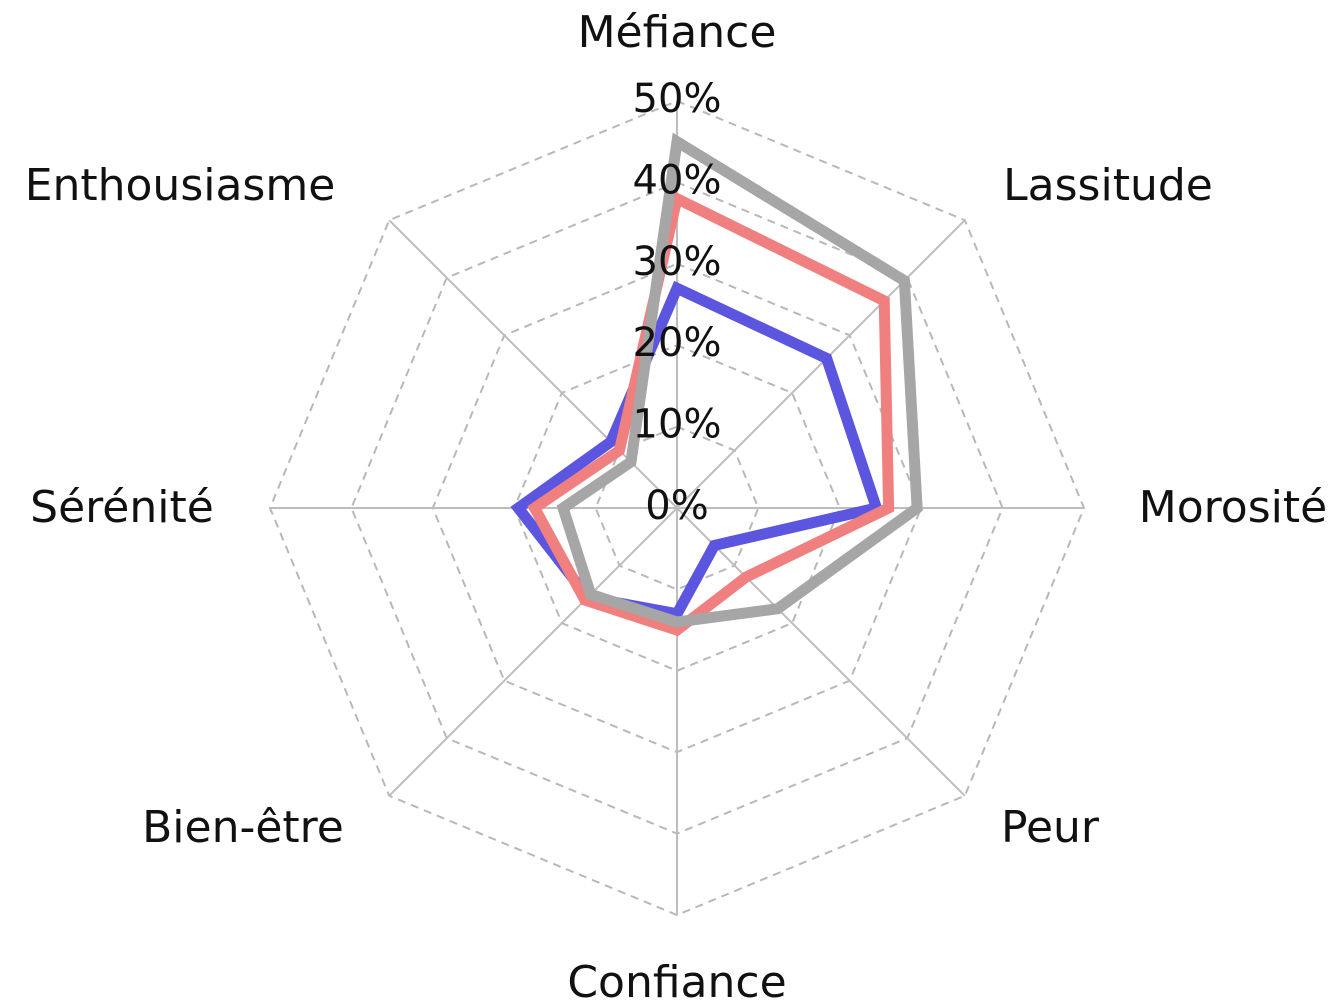 This screenshot has height=1004, width=1338. What do you see at coordinates (1233, 507) in the screenshot?
I see `category-label: Morosité` at bounding box center [1233, 507].